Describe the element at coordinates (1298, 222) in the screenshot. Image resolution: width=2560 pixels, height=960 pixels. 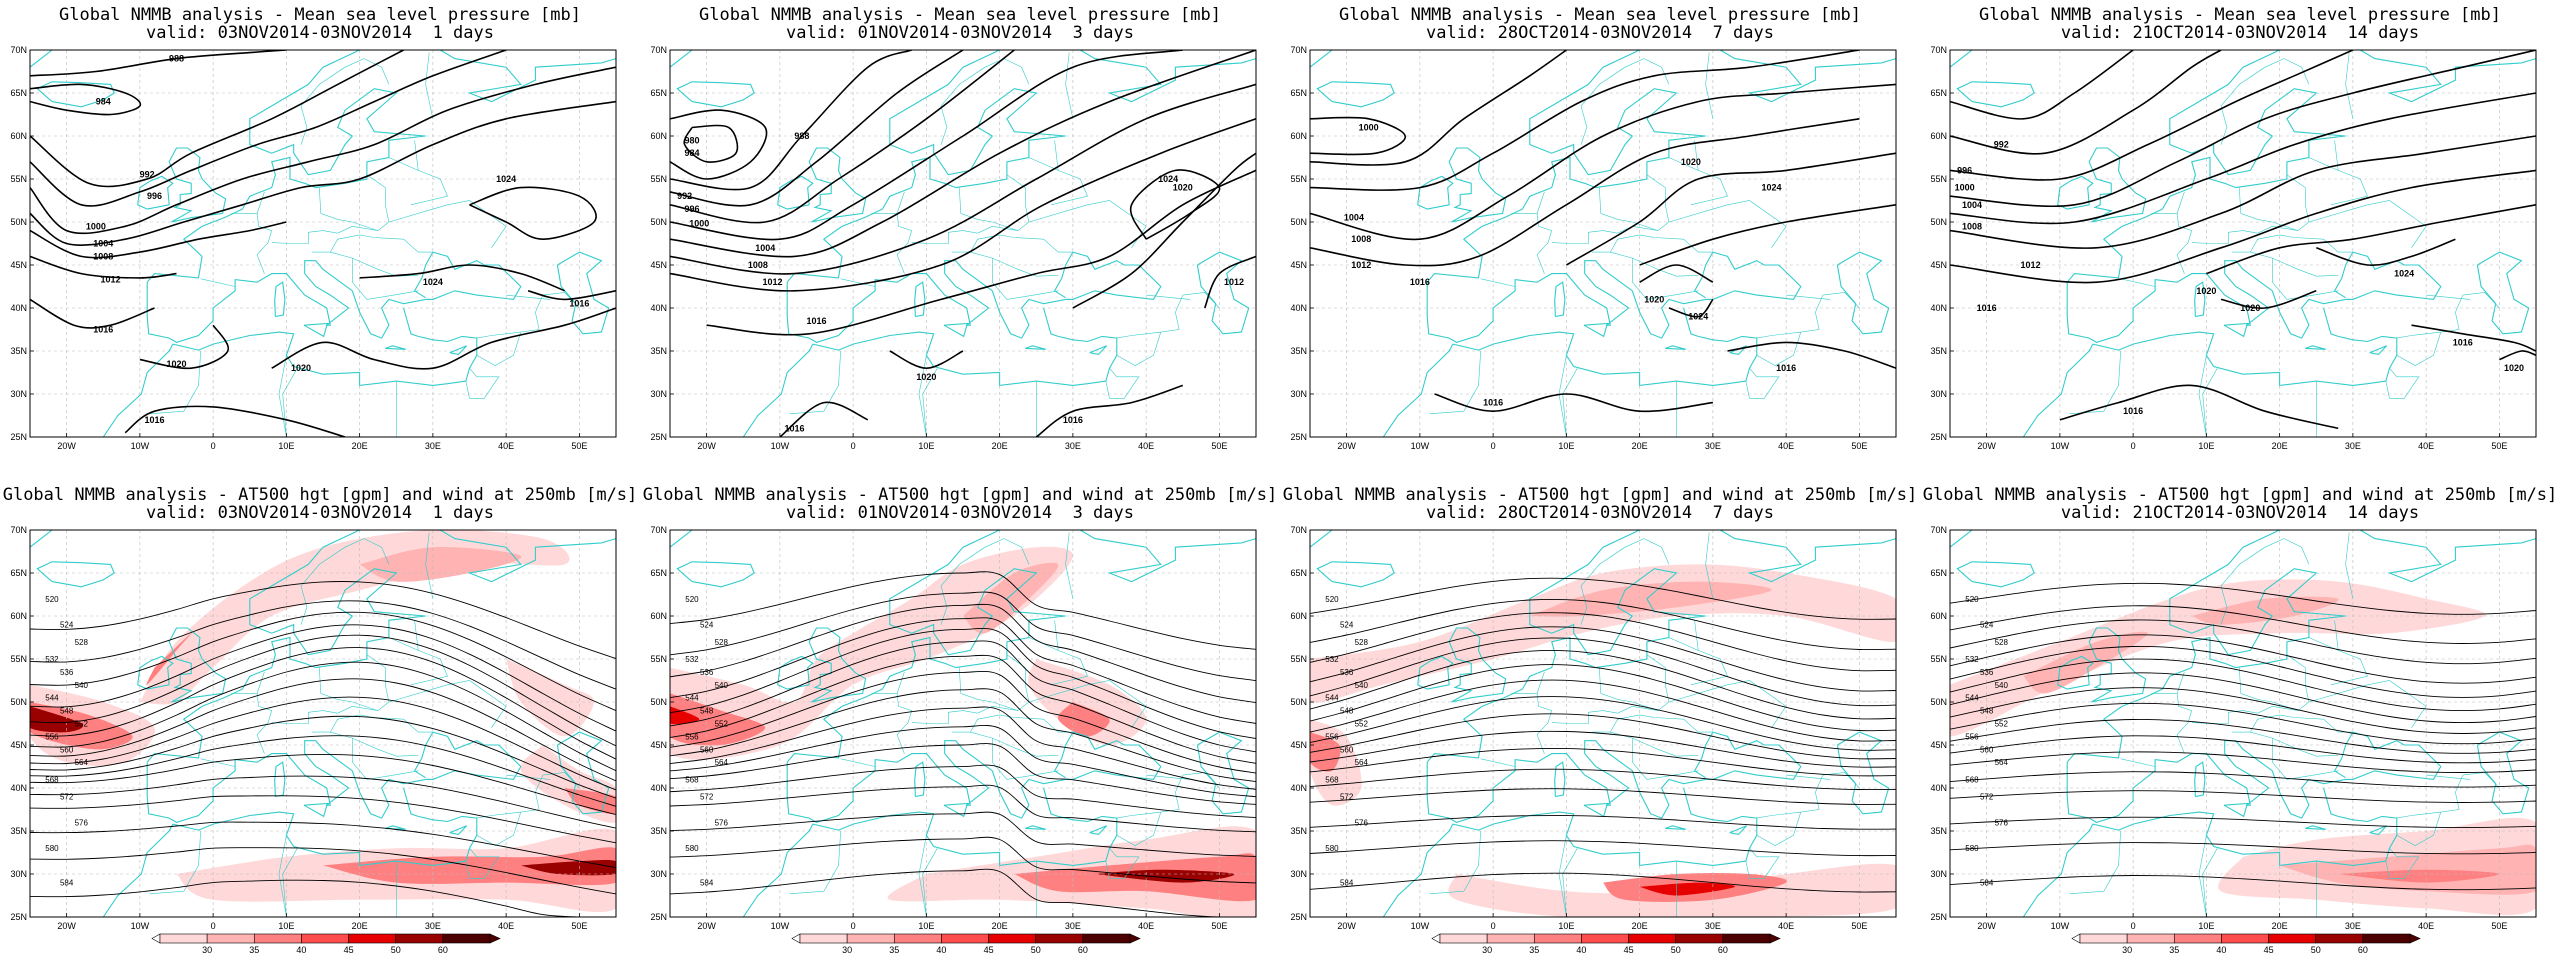
I see `y-tick-label: 50N` at that location.